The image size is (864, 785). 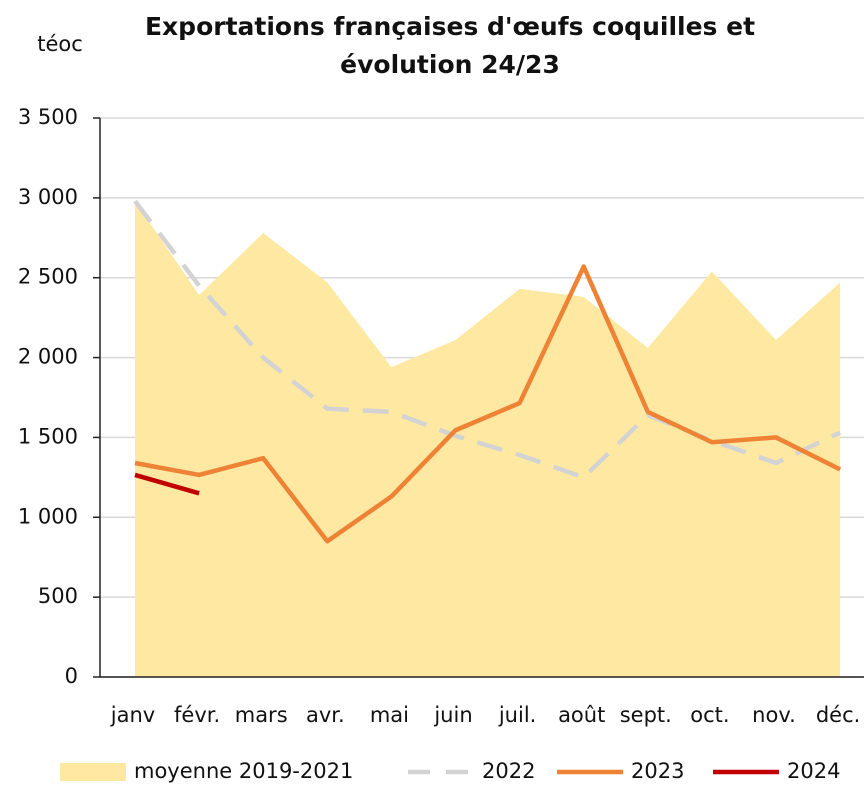 I want to click on x-tick-label: déc., so click(x=838, y=715).